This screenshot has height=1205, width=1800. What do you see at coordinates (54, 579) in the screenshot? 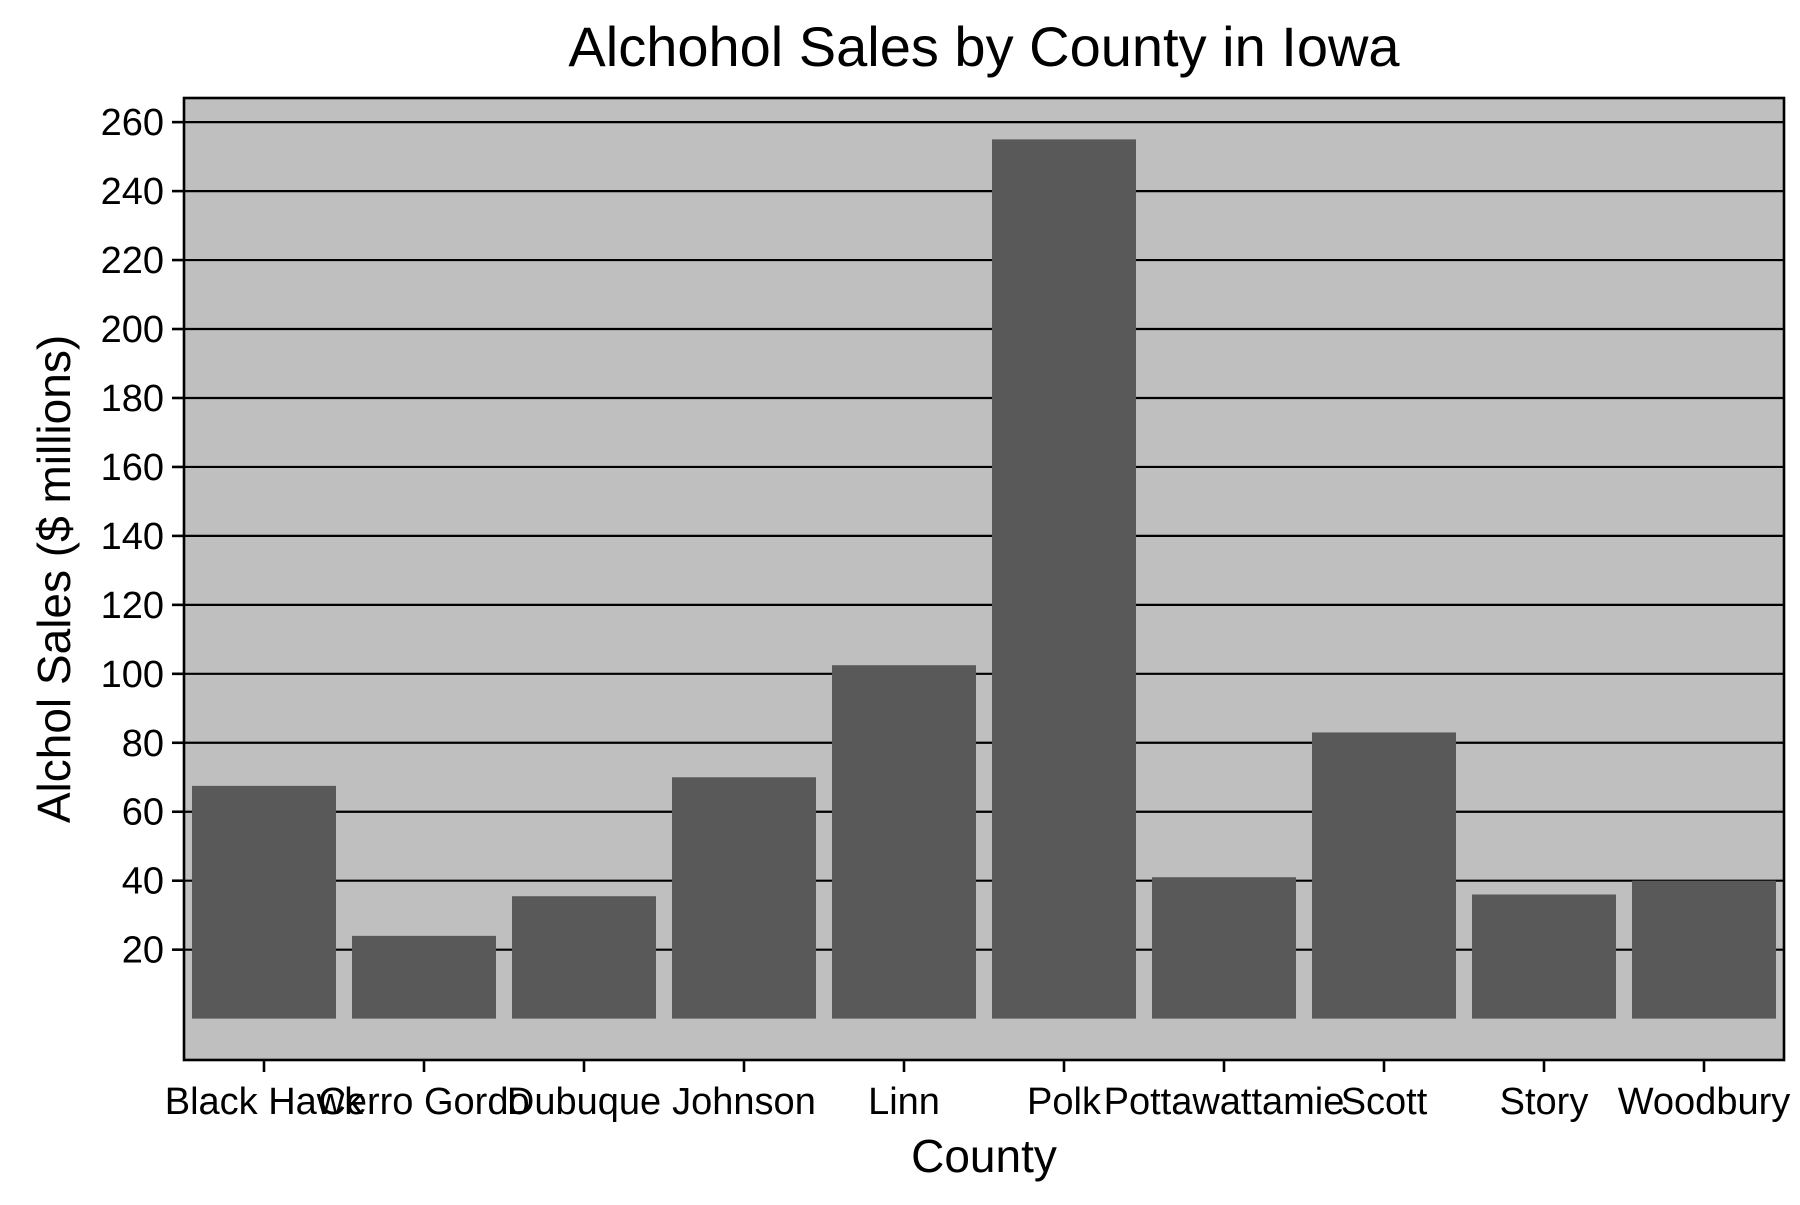
I see `y-axis-title: Alchol Sales ($ millions)` at bounding box center [54, 579].